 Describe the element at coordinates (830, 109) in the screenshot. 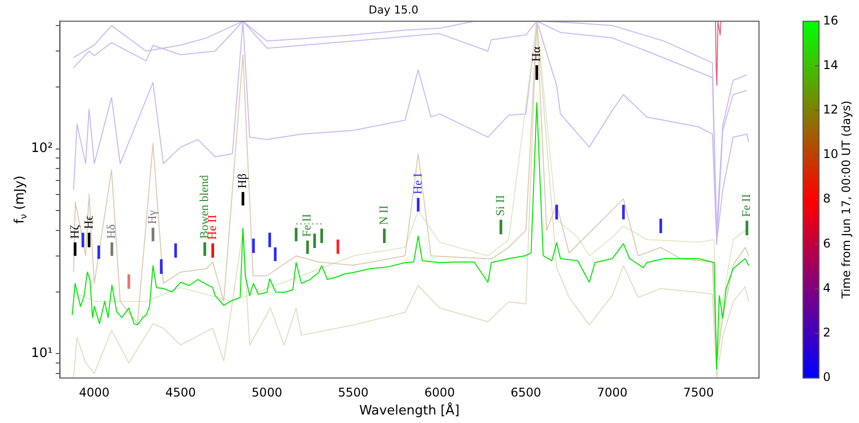

I see `color-bar-label: 12` at that location.